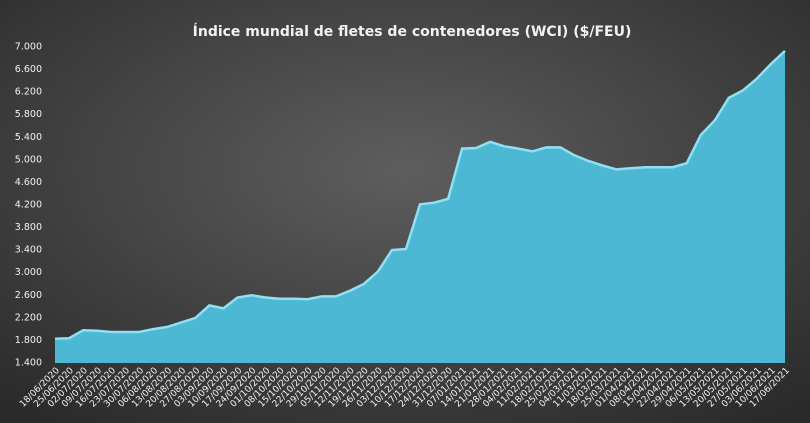 The image size is (810, 423). I want to click on y-tick-label: 6.200, so click(28, 92).